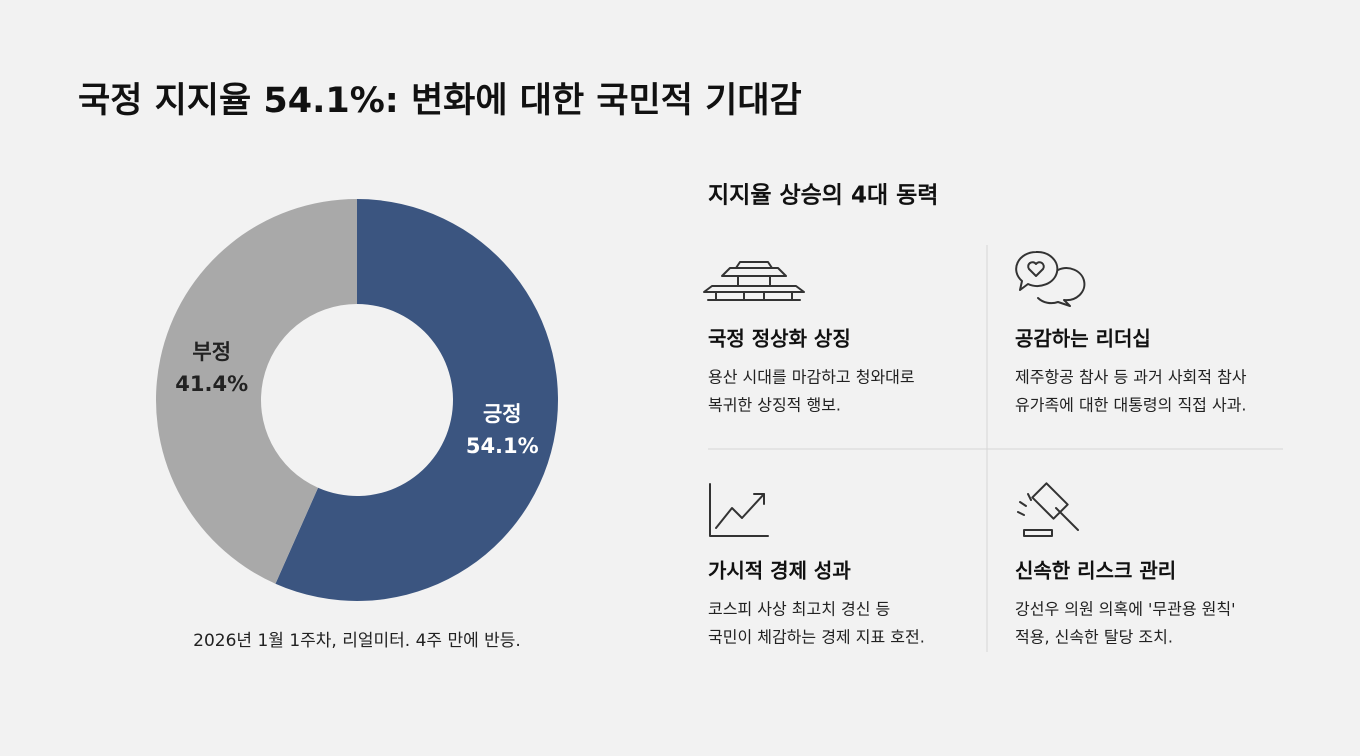 The width and height of the screenshot is (1360, 756). Describe the element at coordinates (823, 196) in the screenshot. I see `section-title: 지지율 상승의 4대 동력` at that location.